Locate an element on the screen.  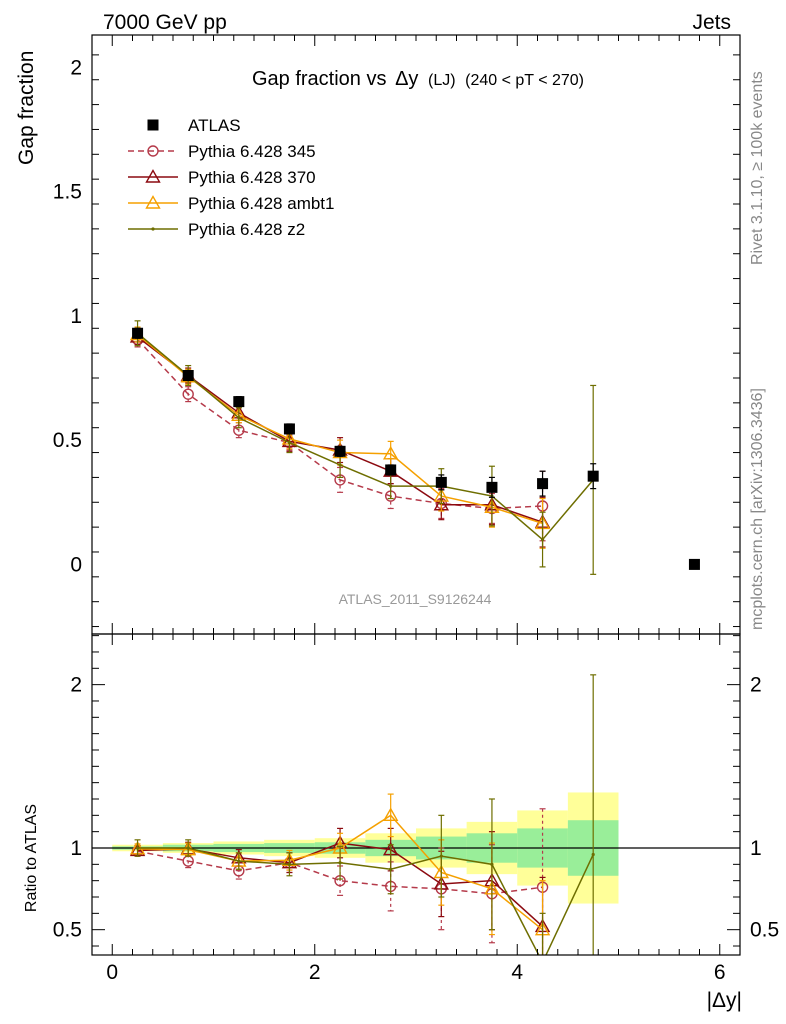
analysis-watermark: ATLAS_2011_S9126244 is located at coordinates (415, 599).